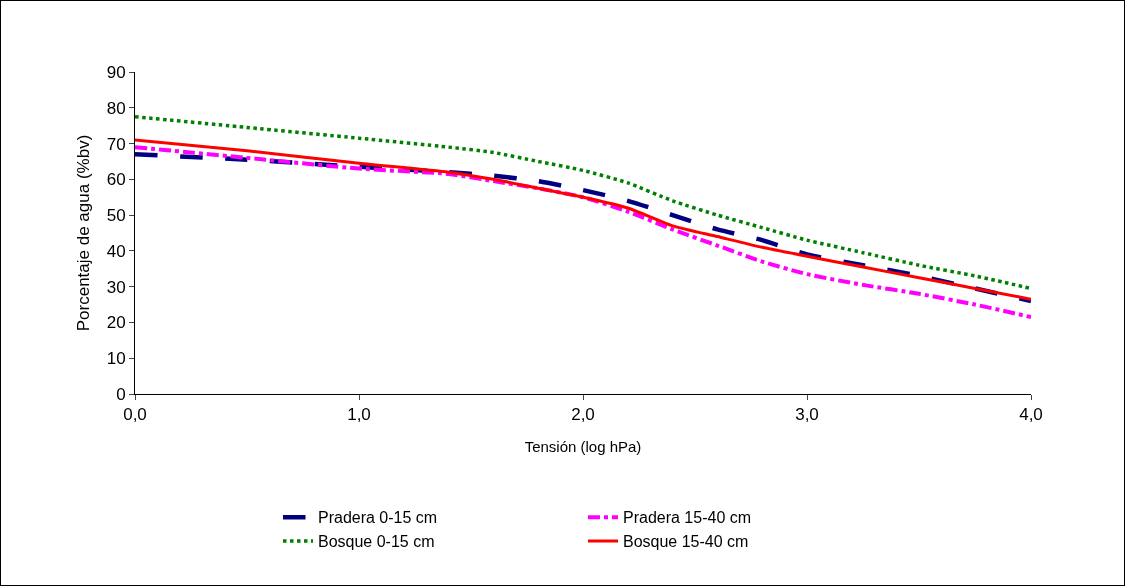  Describe the element at coordinates (116, 180) in the screenshot. I see `y-tick-label: 60` at that location.